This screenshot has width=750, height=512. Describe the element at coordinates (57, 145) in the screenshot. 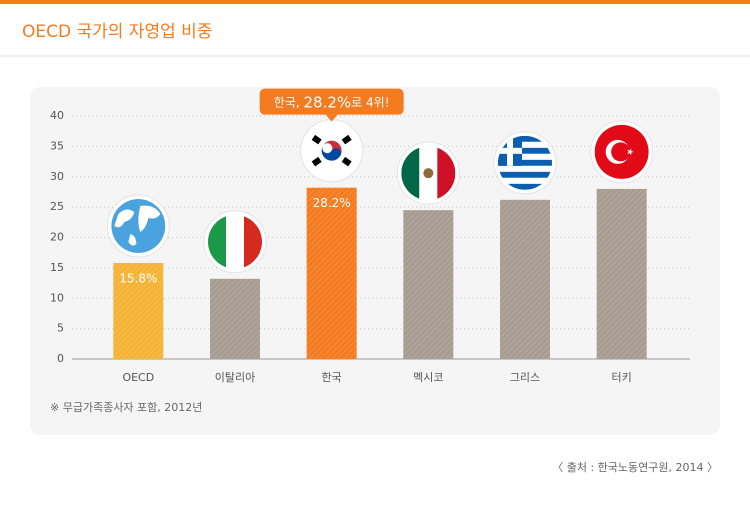

I see `y-tick-label: 35` at that location.